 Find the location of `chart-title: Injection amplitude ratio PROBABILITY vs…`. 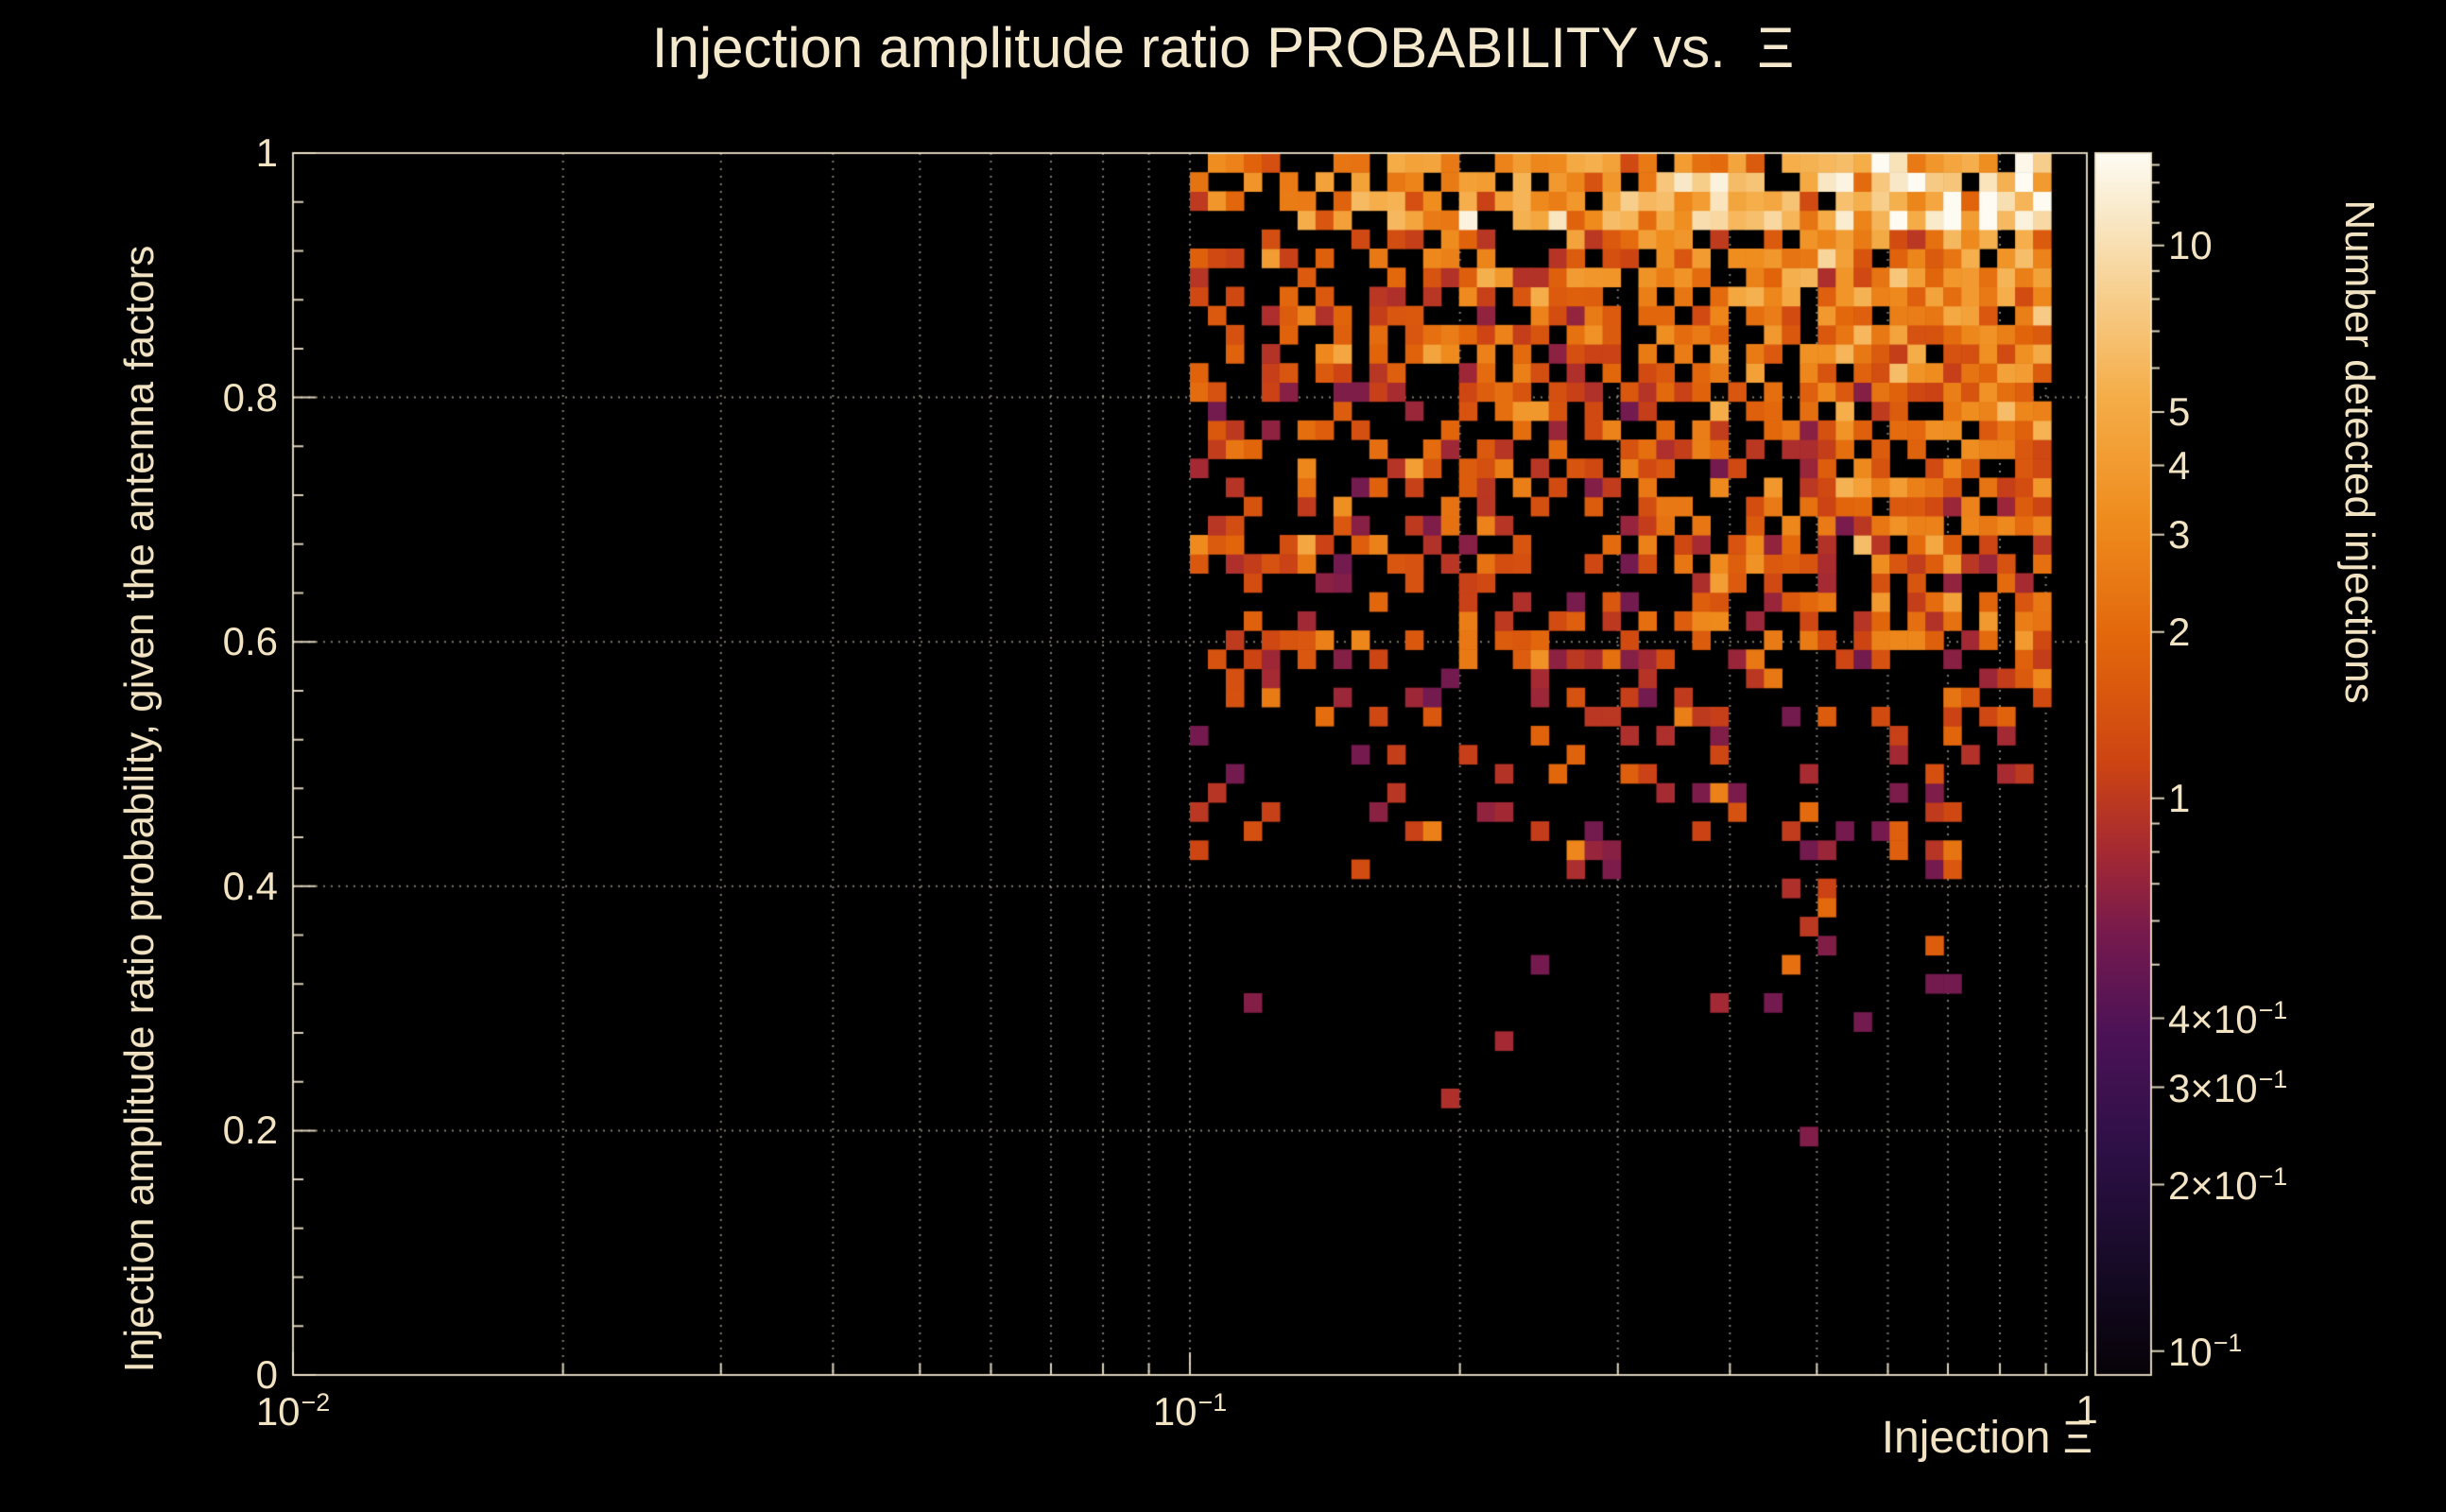

chart-title: Injection amplitude ratio PROBABILITY vs… is located at coordinates (1223, 47).